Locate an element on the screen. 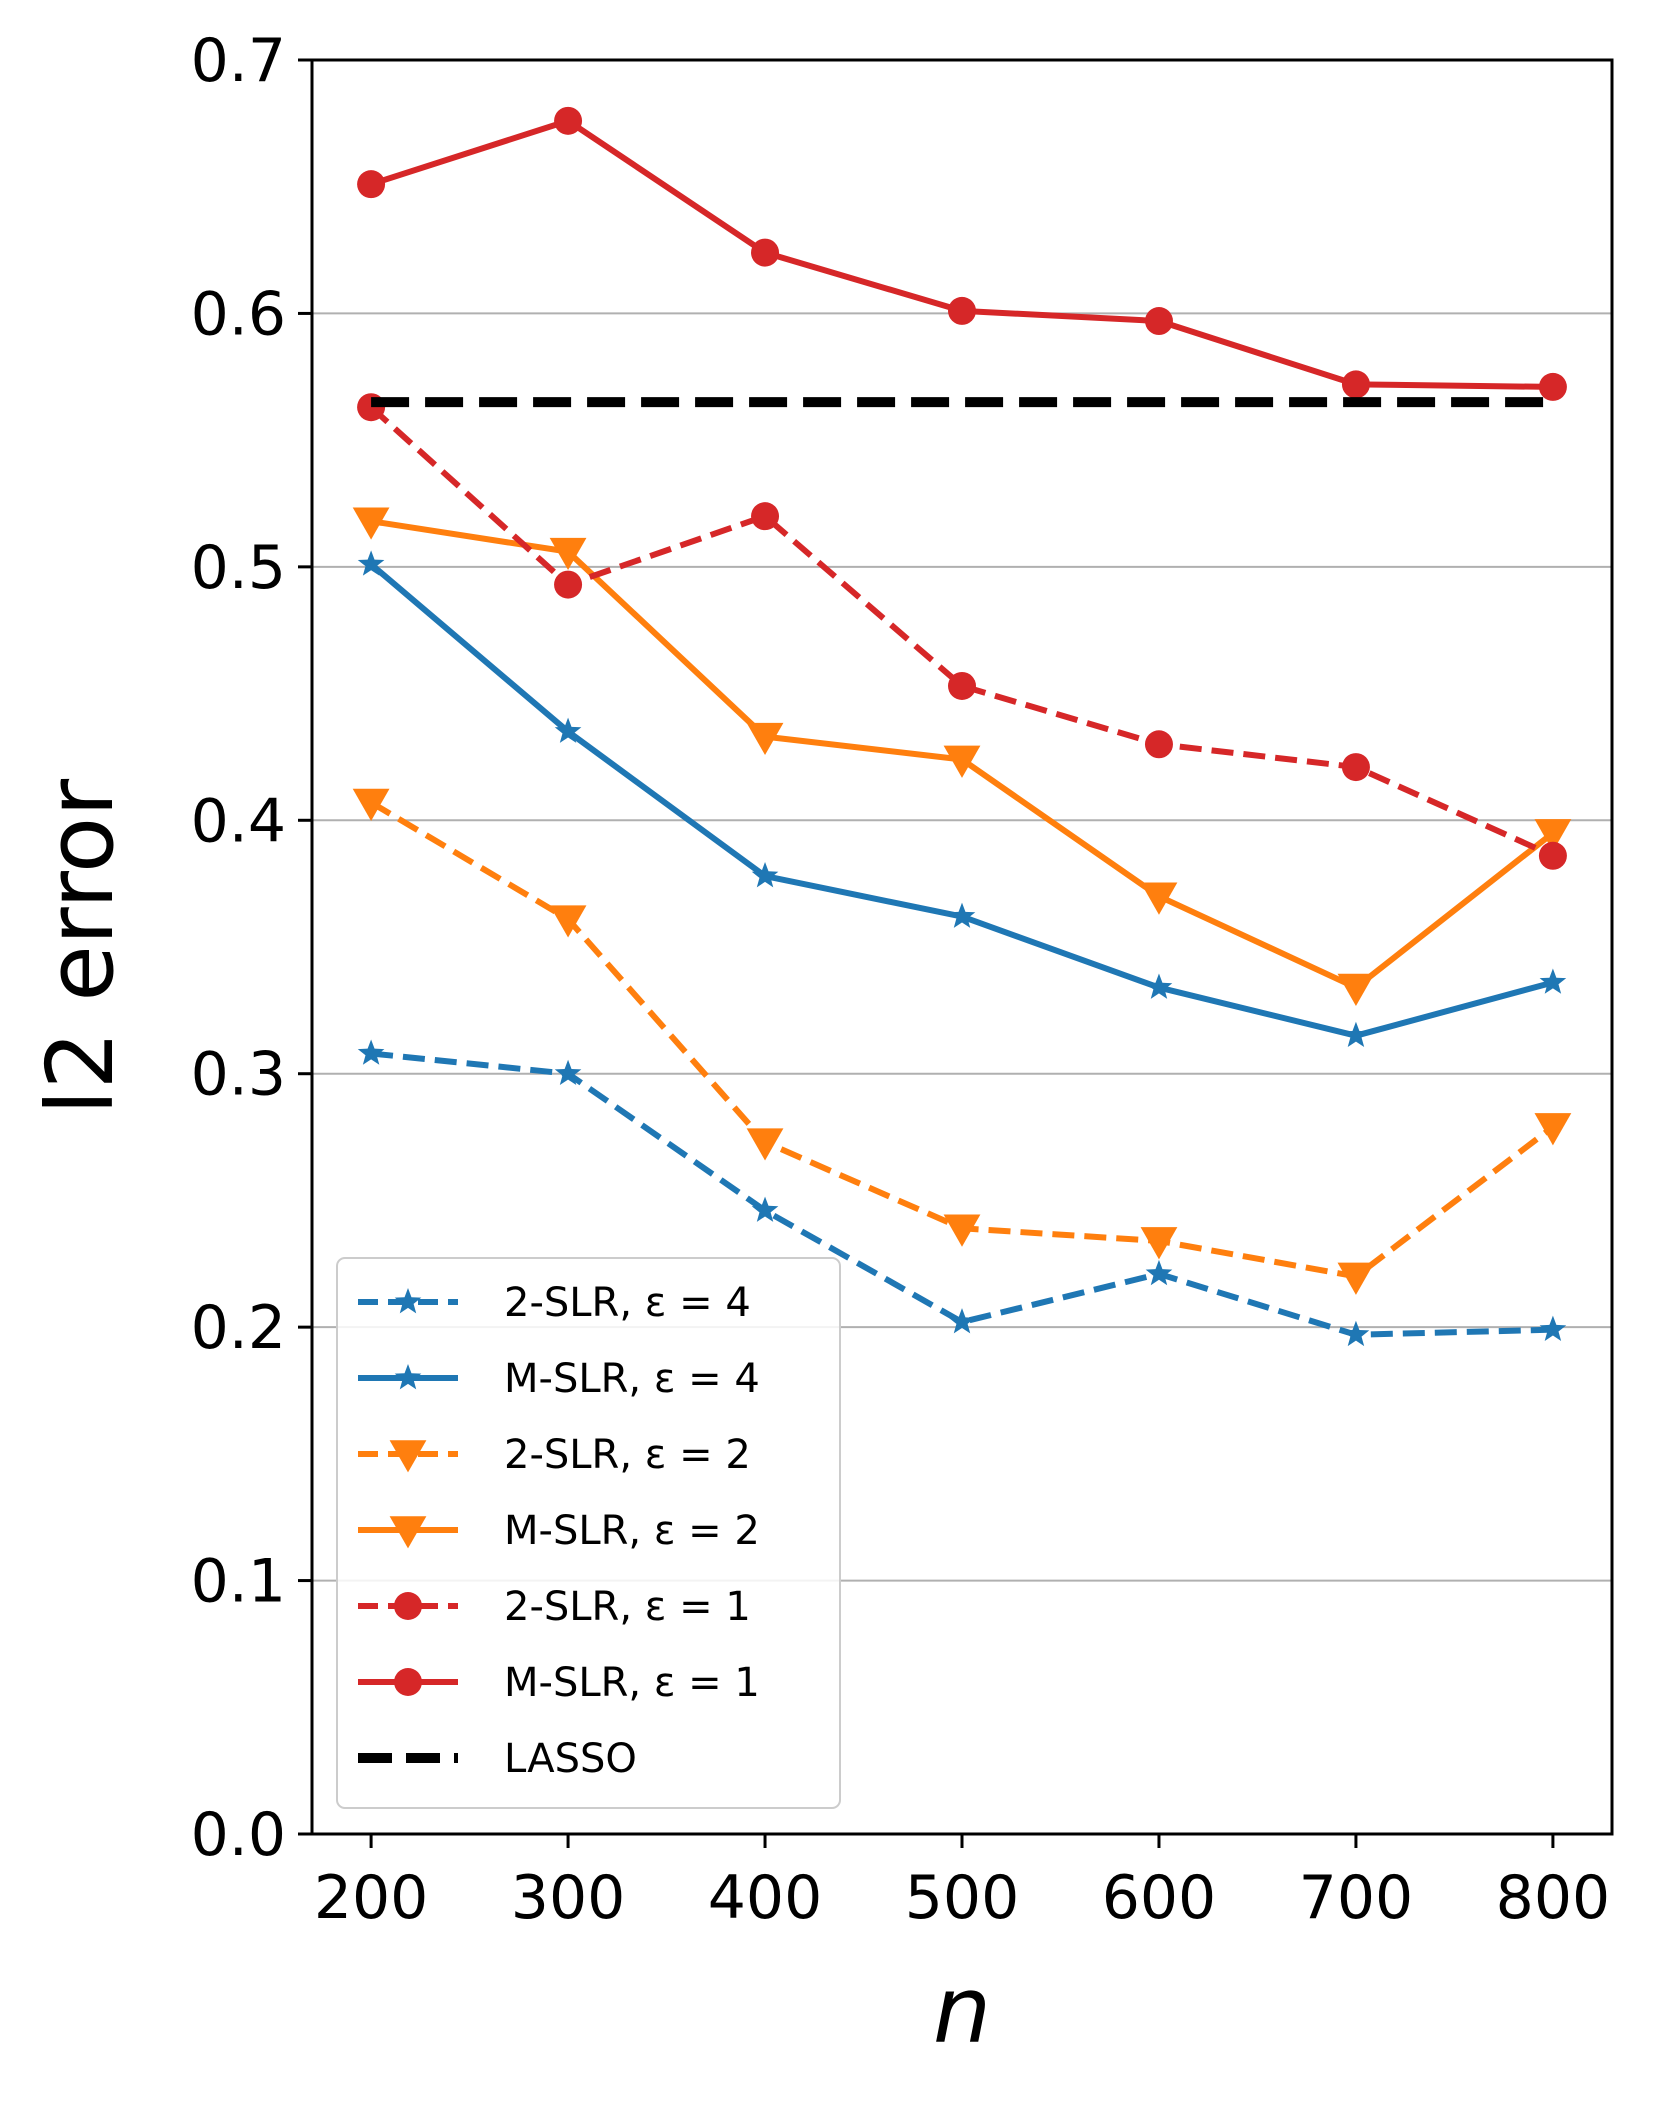  x-tick-label: 500 is located at coordinates (962, 1898).